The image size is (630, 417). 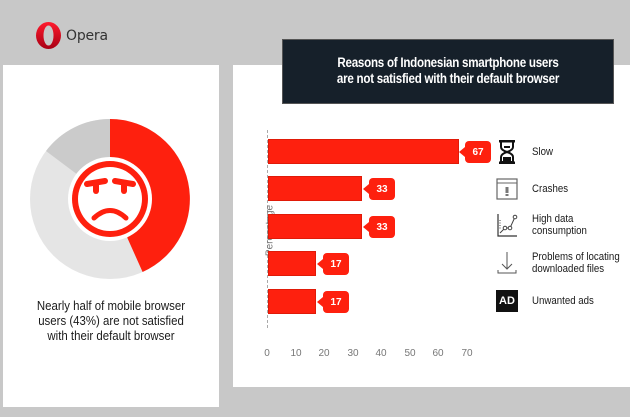 I want to click on x-tick: 10, so click(x=296, y=353).